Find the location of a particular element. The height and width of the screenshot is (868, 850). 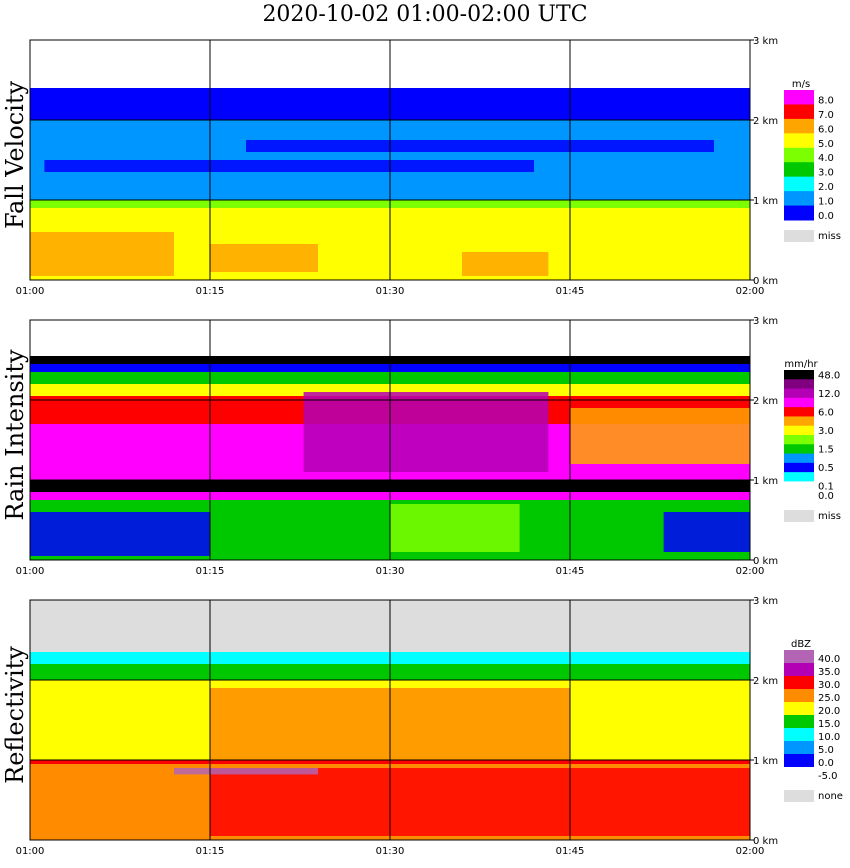

legend-unit: dBZ is located at coordinates (801, 644).